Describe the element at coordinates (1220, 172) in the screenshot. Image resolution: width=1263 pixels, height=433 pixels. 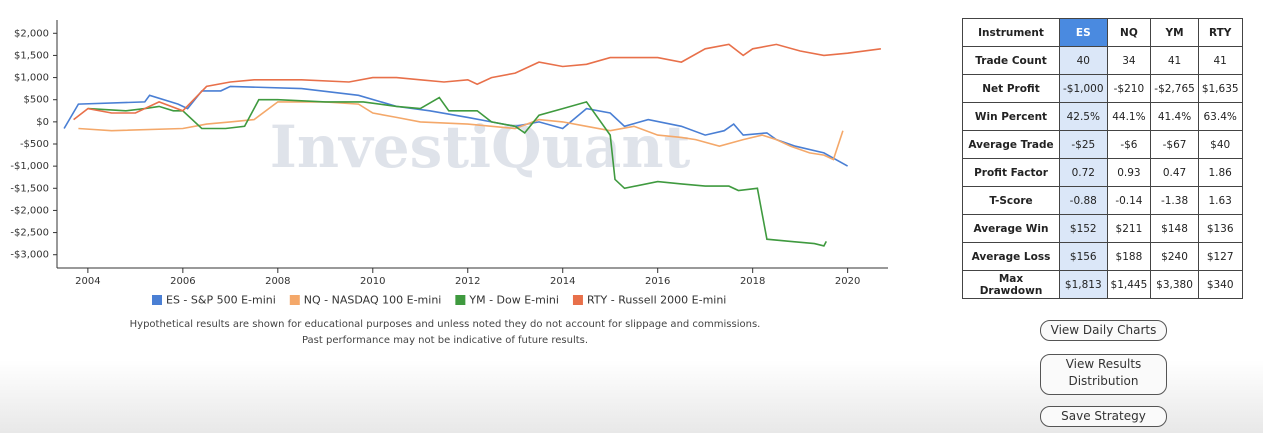
I see `table-cell: 1.86` at that location.